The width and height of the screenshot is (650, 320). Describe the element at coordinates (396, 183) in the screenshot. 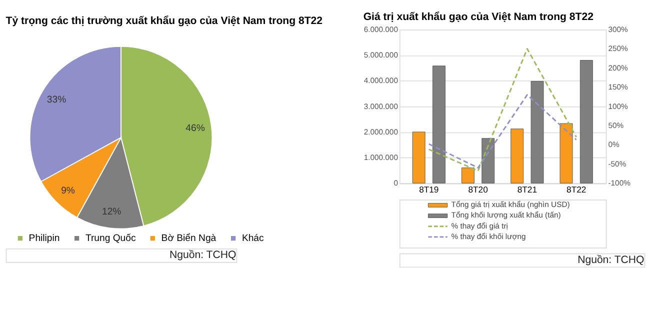

I see `y-tick-label: 0` at that location.